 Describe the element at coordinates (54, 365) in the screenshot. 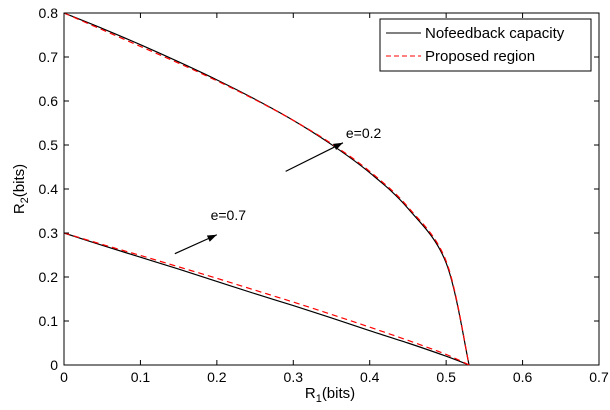

I see `y-tick-label: 0` at that location.